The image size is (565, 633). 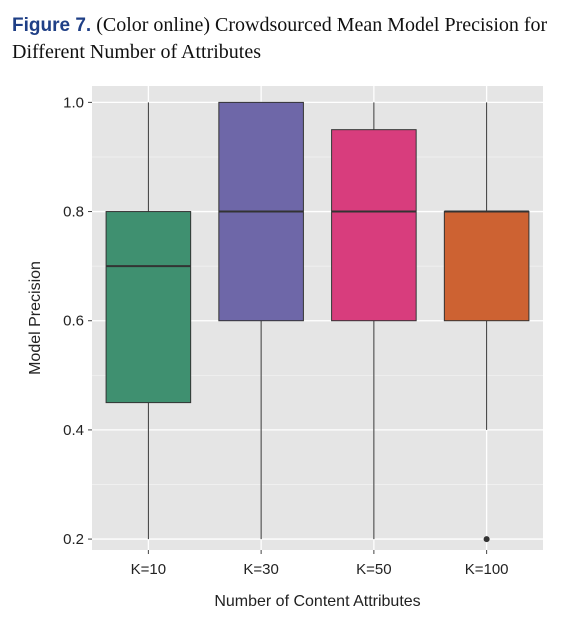 I want to click on figure-label: Figure 7., so click(x=52, y=25).